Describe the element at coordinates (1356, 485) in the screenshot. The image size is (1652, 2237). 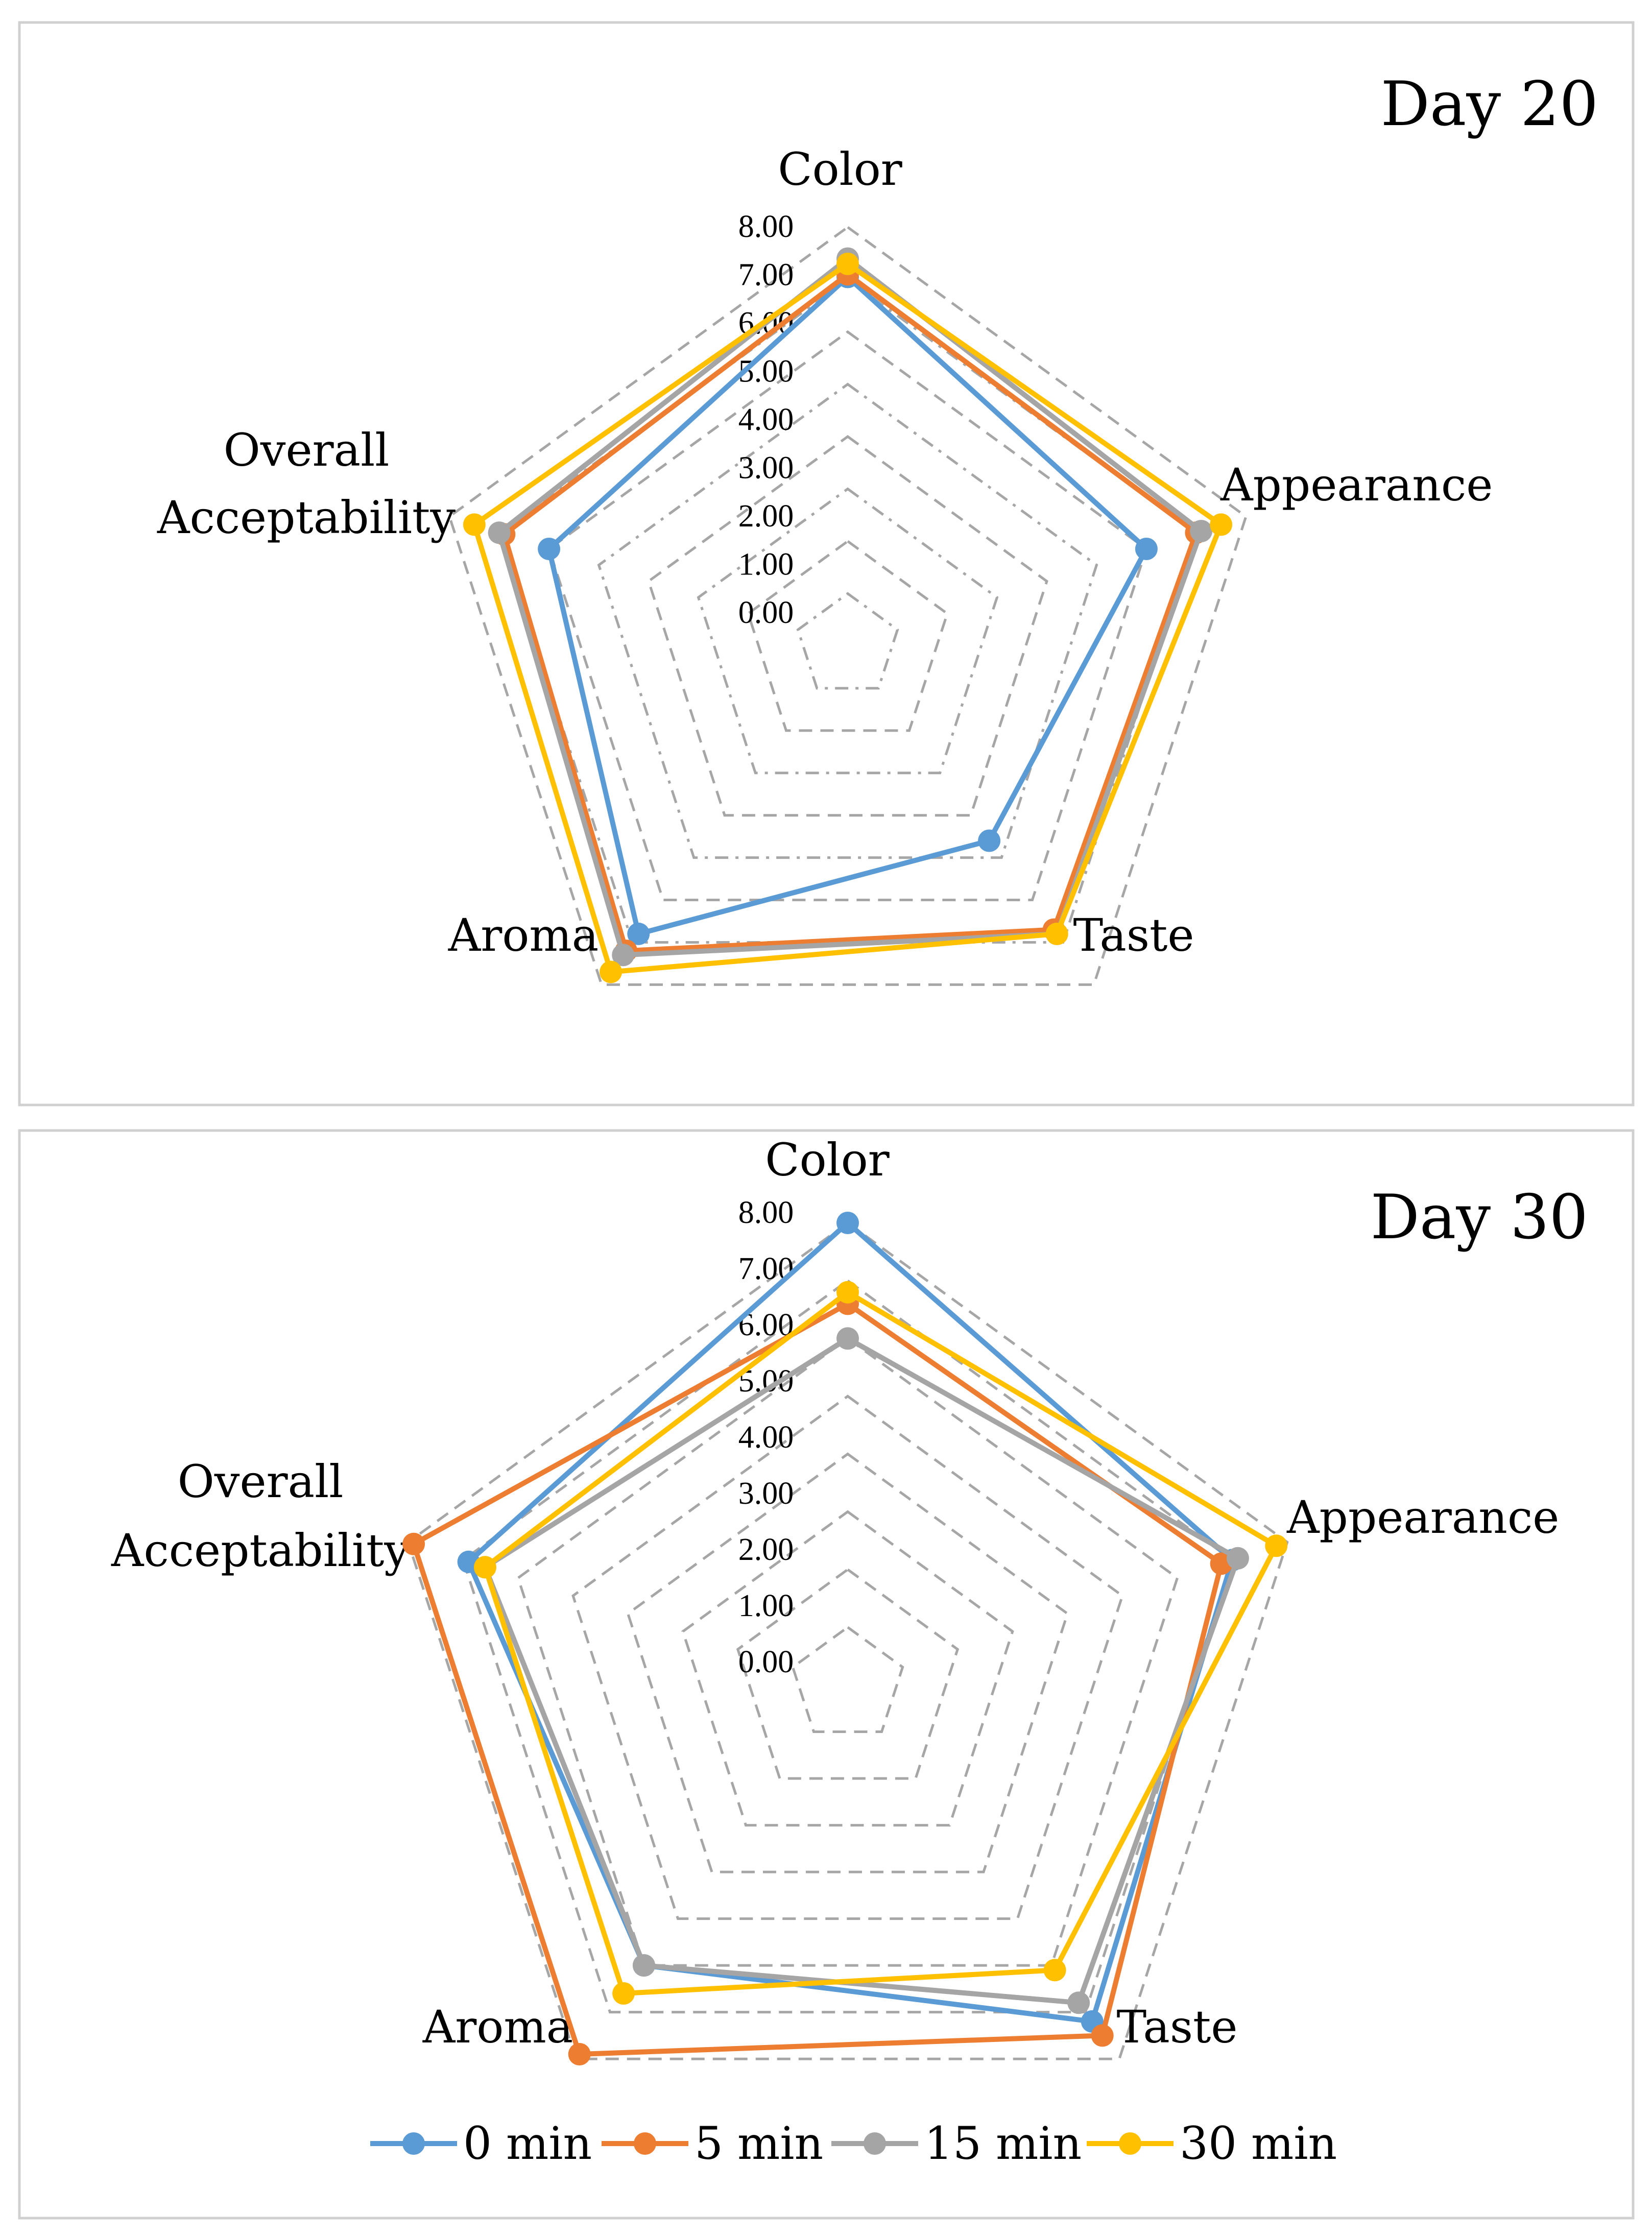
I see `day20-axis-label-appearance: Appearance` at that location.